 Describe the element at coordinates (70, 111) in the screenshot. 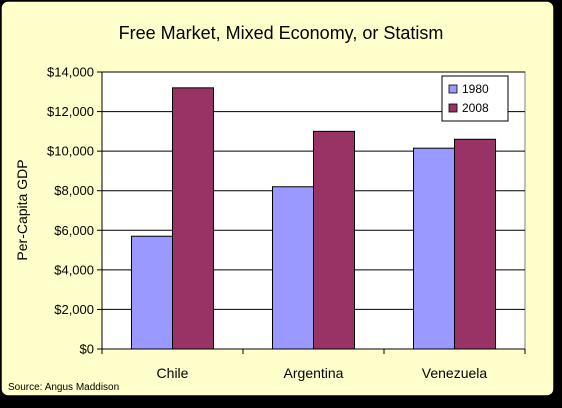

I see `y-tick-label: $12,000` at that location.